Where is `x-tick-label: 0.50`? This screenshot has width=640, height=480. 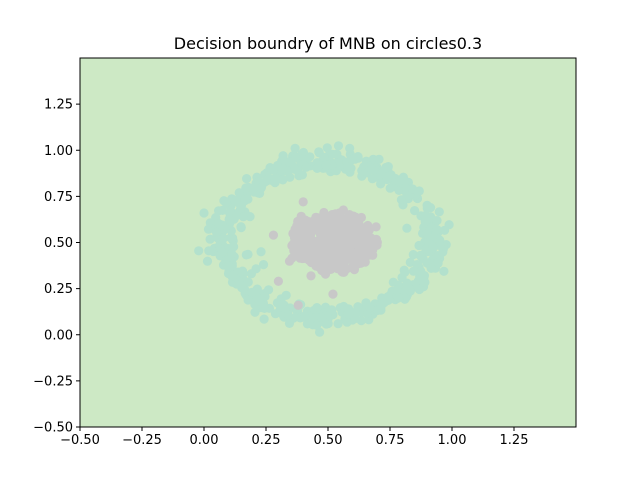 x-tick-label: 0.50 is located at coordinates (328, 440).